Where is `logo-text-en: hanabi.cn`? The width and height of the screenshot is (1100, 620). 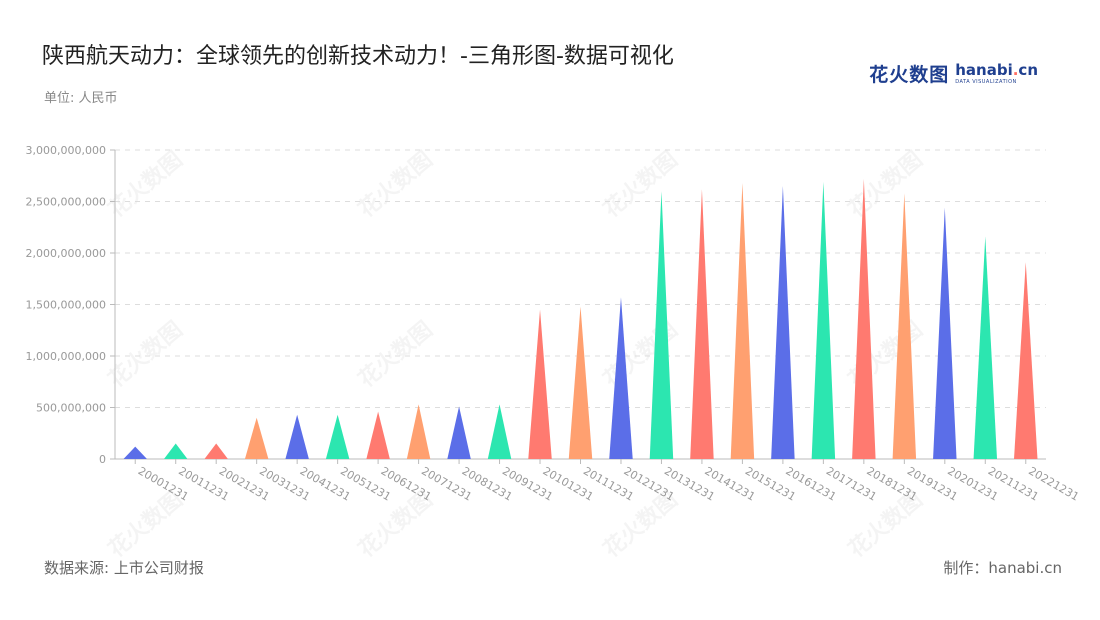
logo-text-en: hanabi.cn is located at coordinates (996, 69).